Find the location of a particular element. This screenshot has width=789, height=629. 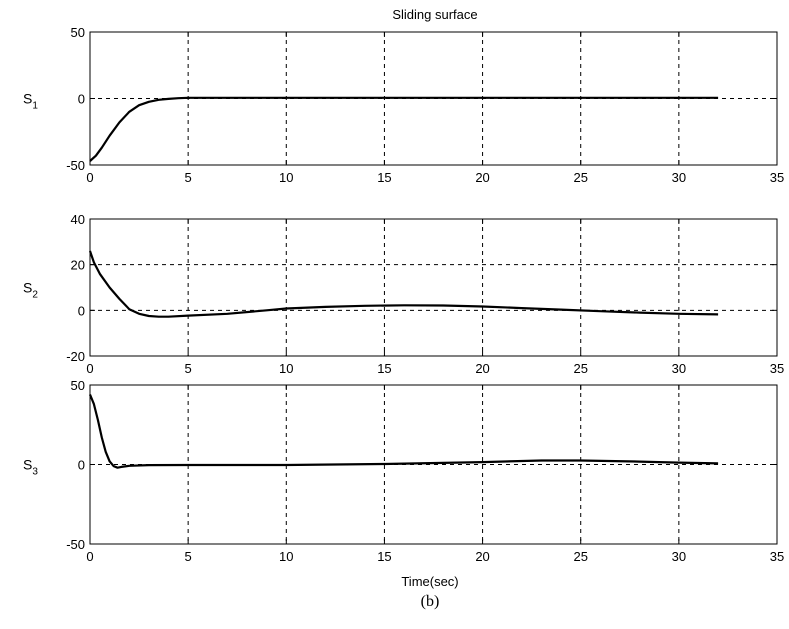

y-tick-label: 40 is located at coordinates (78, 219).